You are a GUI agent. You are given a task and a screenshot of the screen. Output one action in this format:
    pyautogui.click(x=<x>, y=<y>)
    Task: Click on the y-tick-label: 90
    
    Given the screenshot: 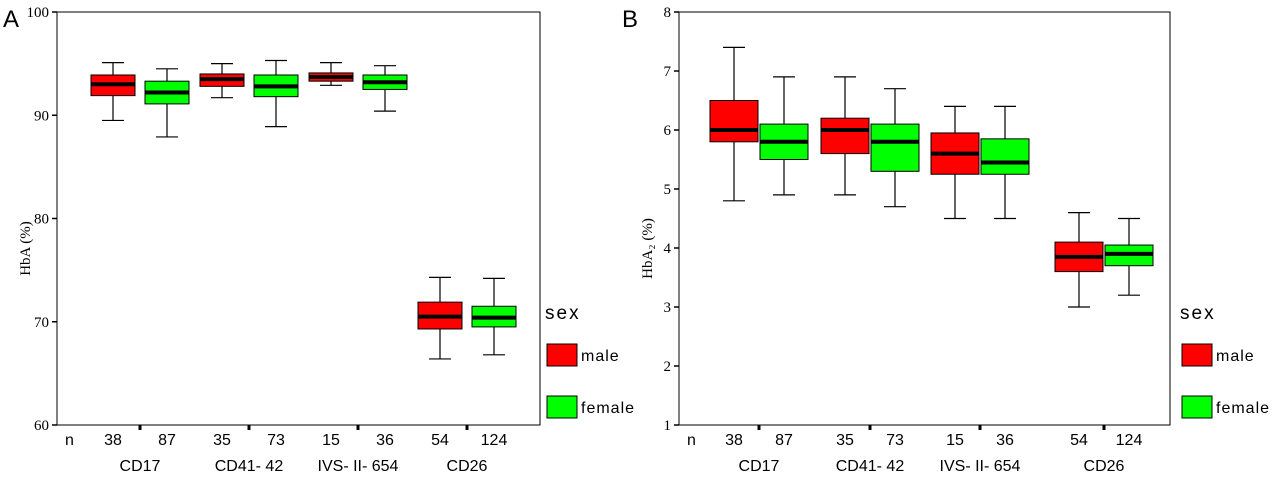 What is the action you would take?
    pyautogui.click(x=41, y=116)
    